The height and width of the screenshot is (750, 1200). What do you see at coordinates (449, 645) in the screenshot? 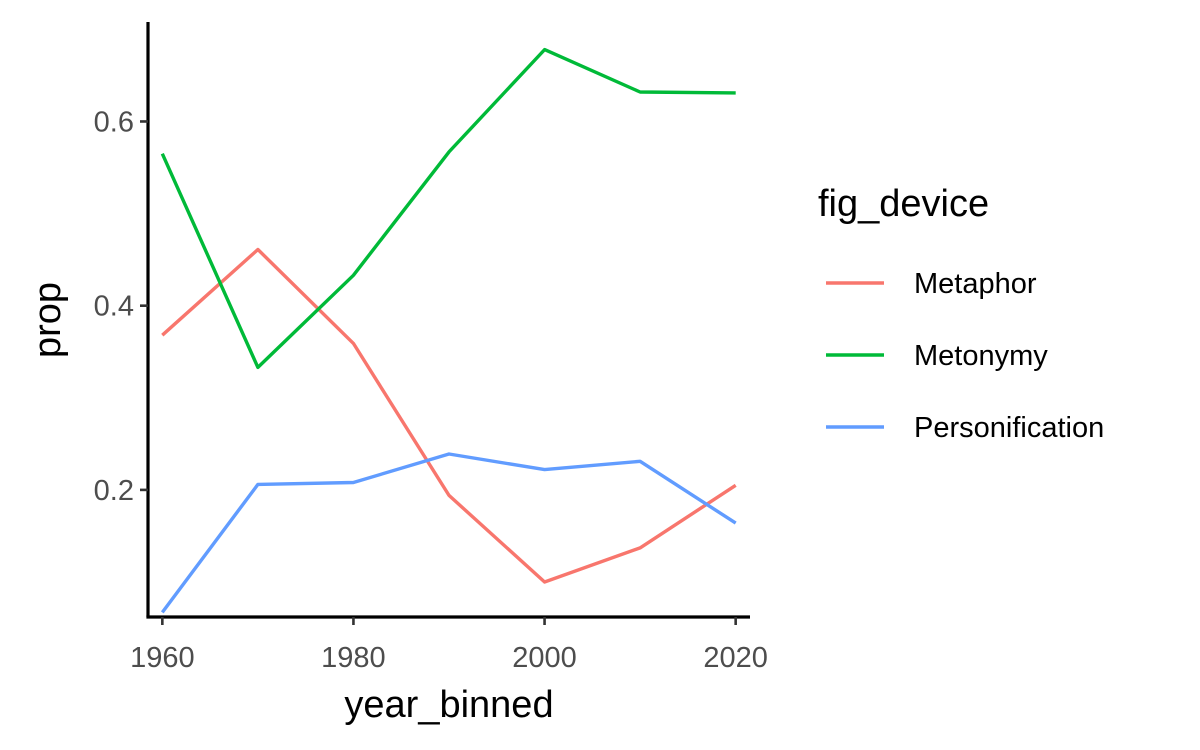
I see `x-axis-ticks: 1960 1980 2000 2020` at bounding box center [449, 645].